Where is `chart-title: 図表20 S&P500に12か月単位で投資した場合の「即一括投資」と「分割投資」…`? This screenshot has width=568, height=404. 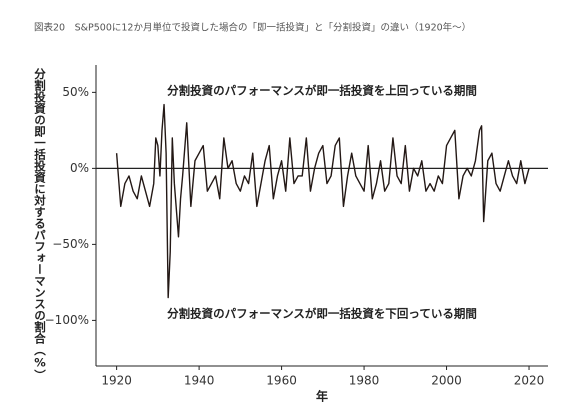 chart-title: 図表20 S&P500に12か月単位で投資した場合の「即一括投資」と「分割投資」… is located at coordinates (252, 28).